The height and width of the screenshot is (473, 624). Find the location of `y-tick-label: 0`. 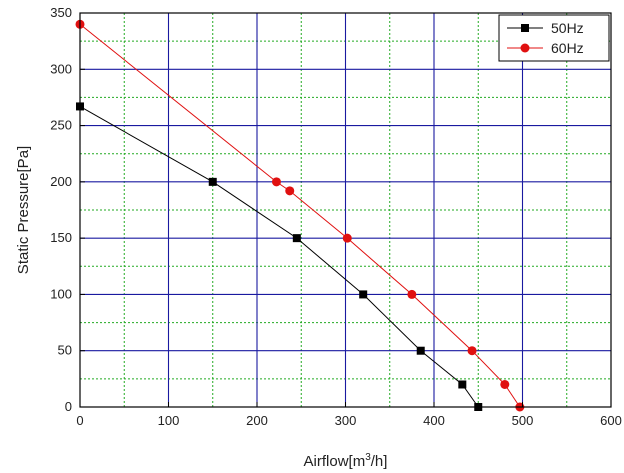

y-tick-label: 0 is located at coordinates (68, 406).